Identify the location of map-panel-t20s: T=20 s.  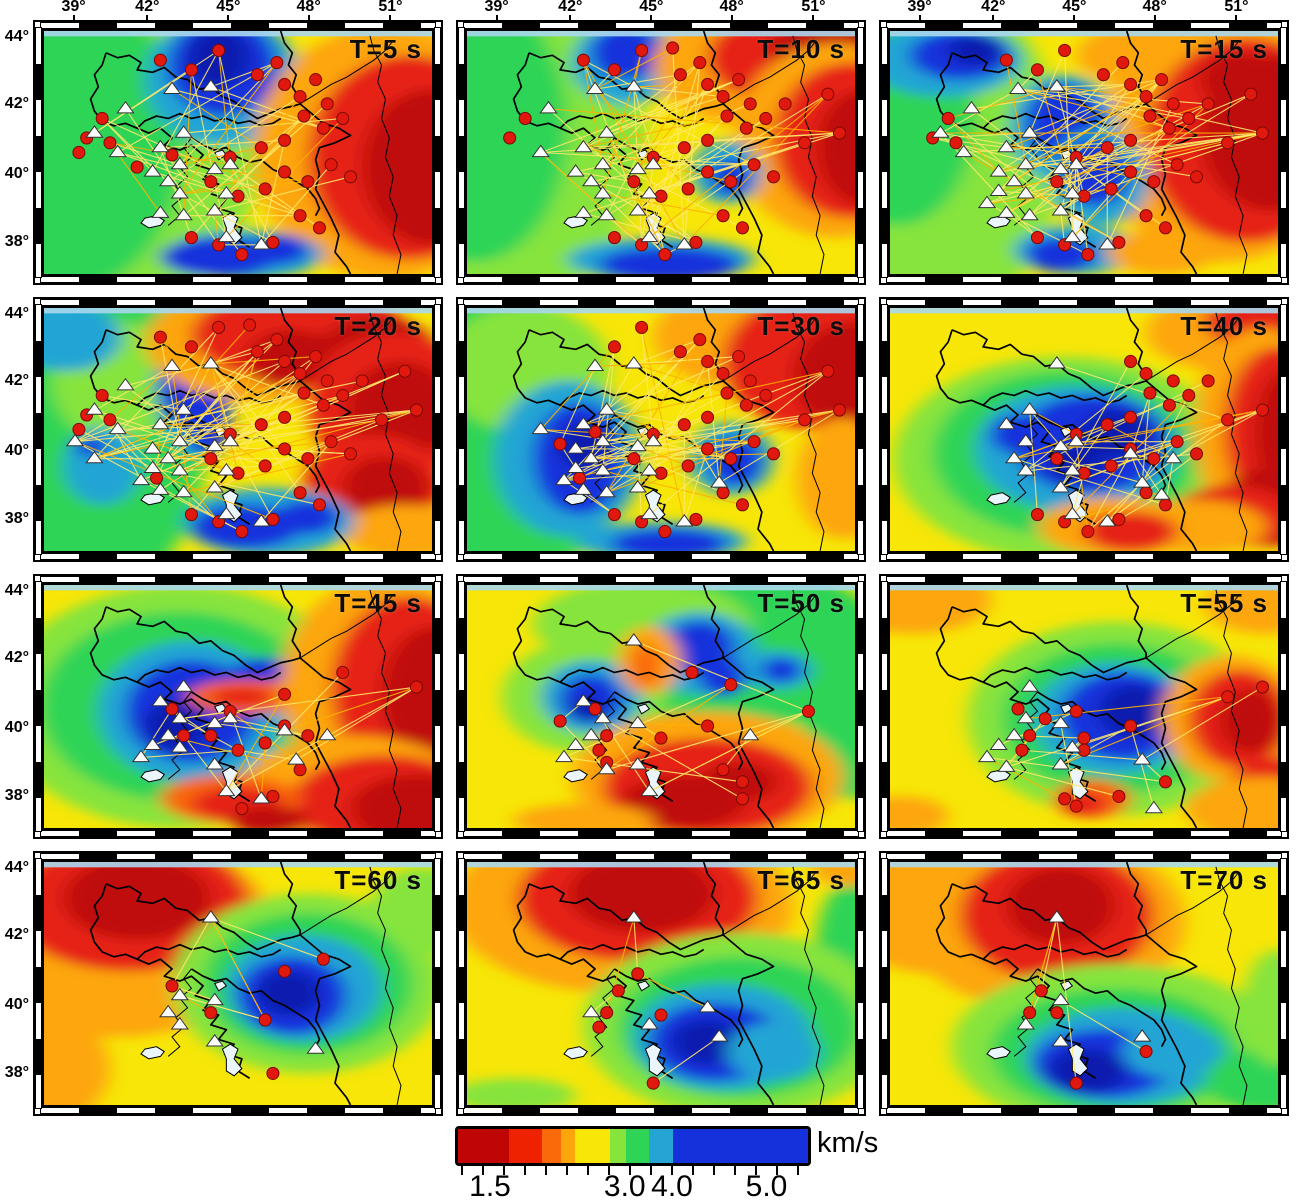
(238, 429).